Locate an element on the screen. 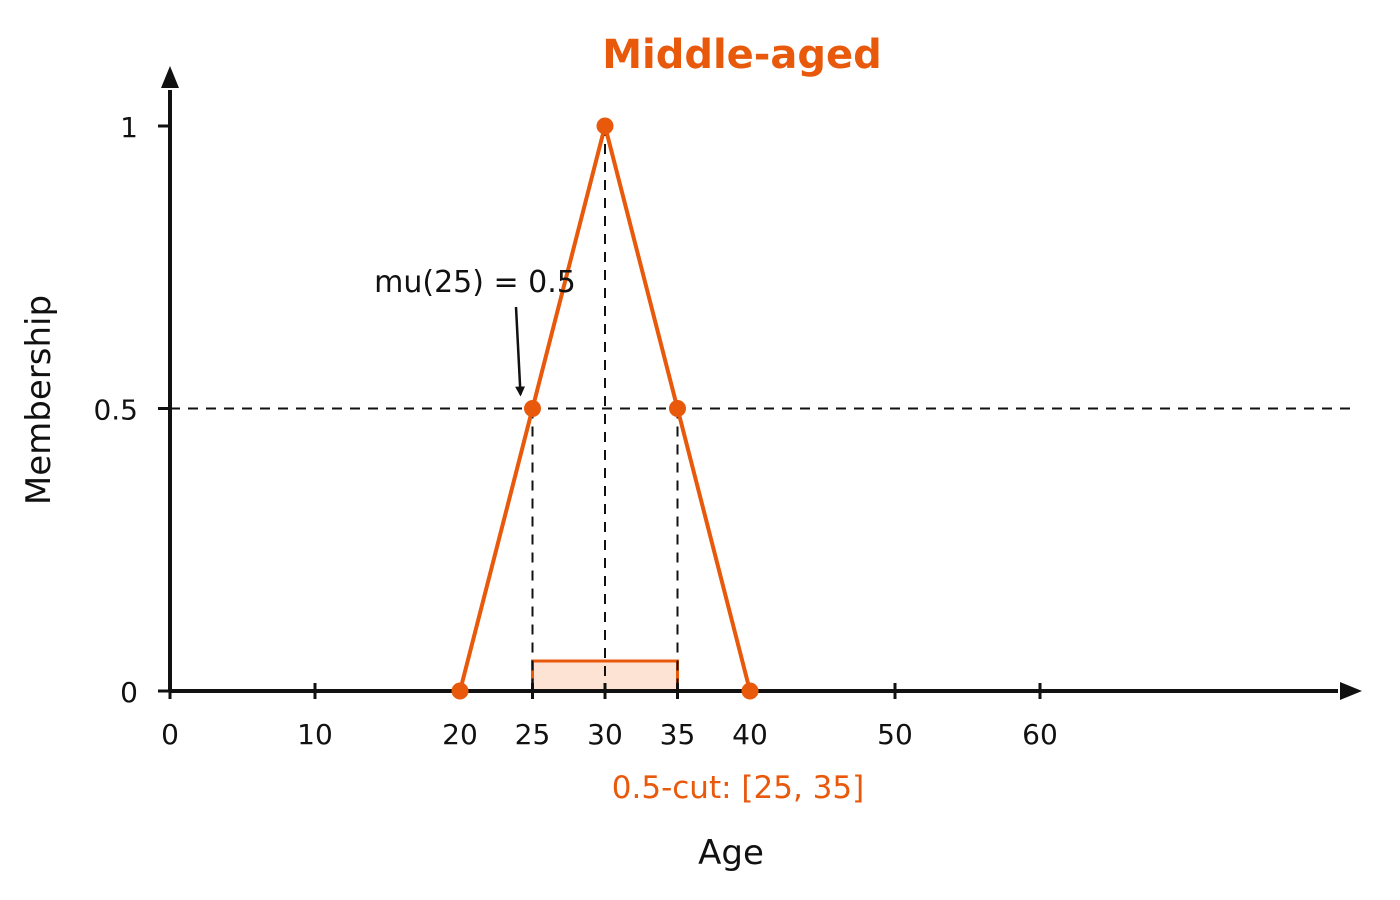  x-tick-label: 10 is located at coordinates (315, 734).